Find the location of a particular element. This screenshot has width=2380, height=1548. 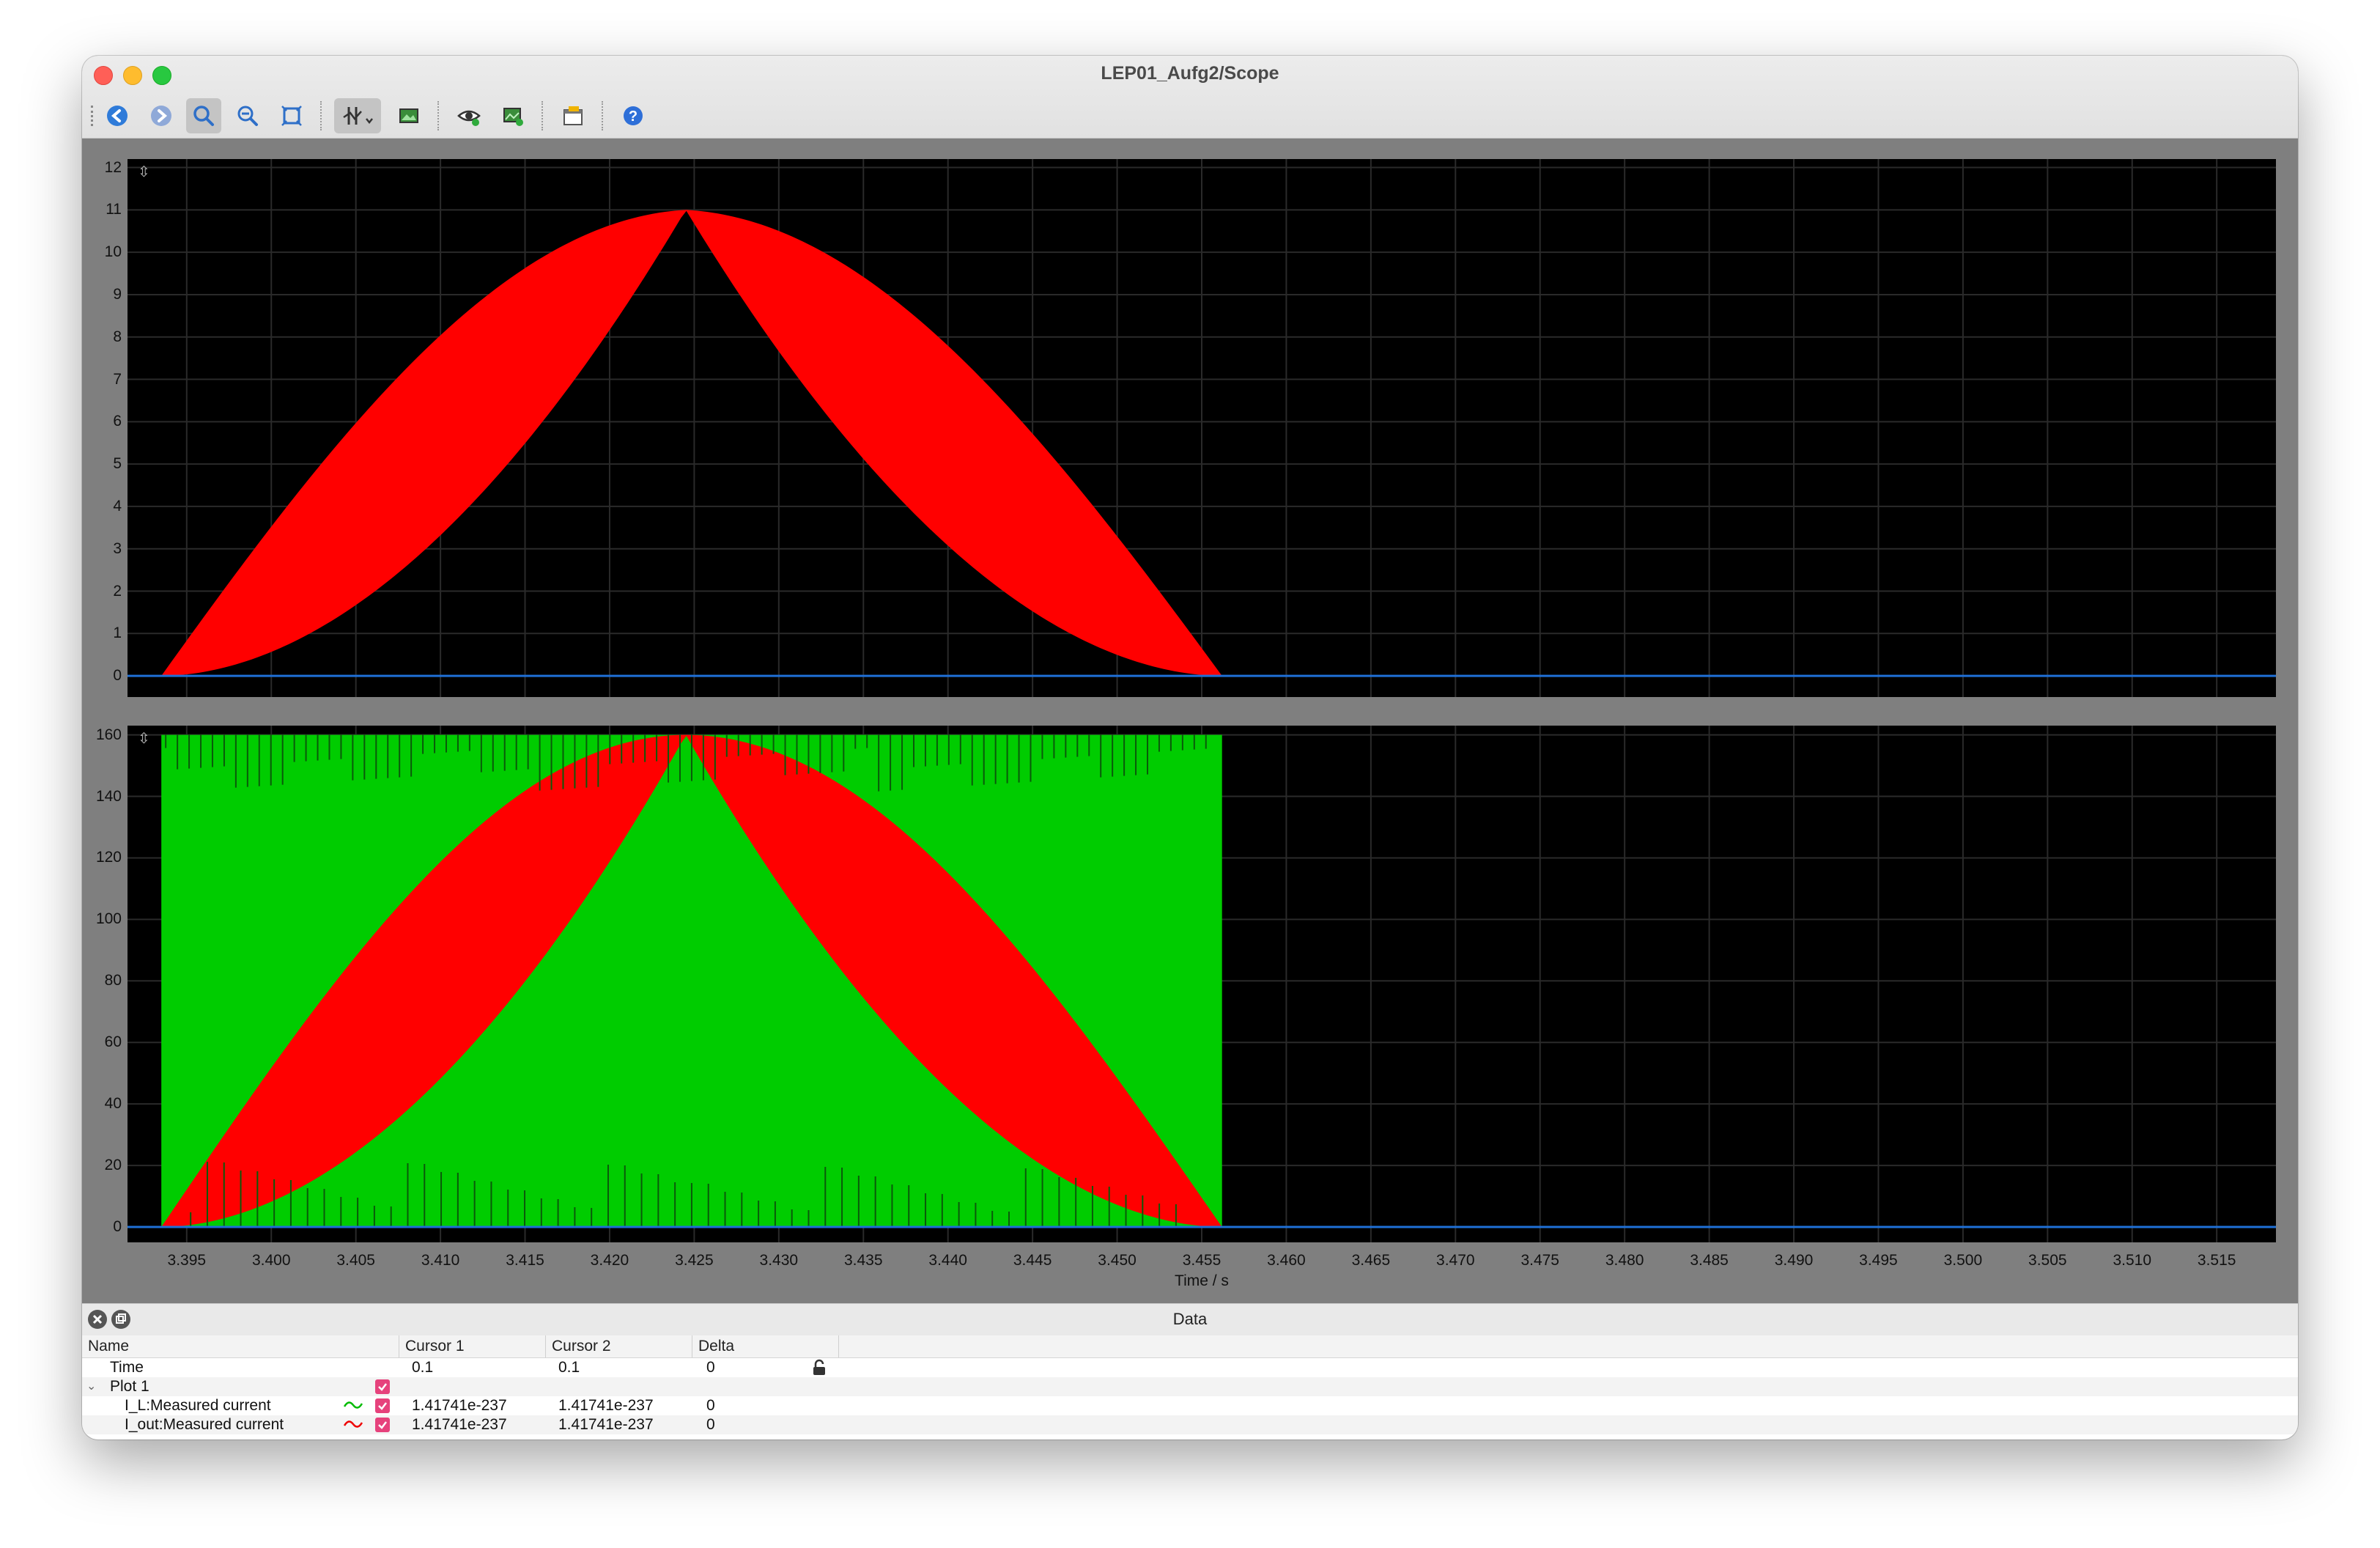

x-tick-label: 3.395 is located at coordinates (187, 1260).